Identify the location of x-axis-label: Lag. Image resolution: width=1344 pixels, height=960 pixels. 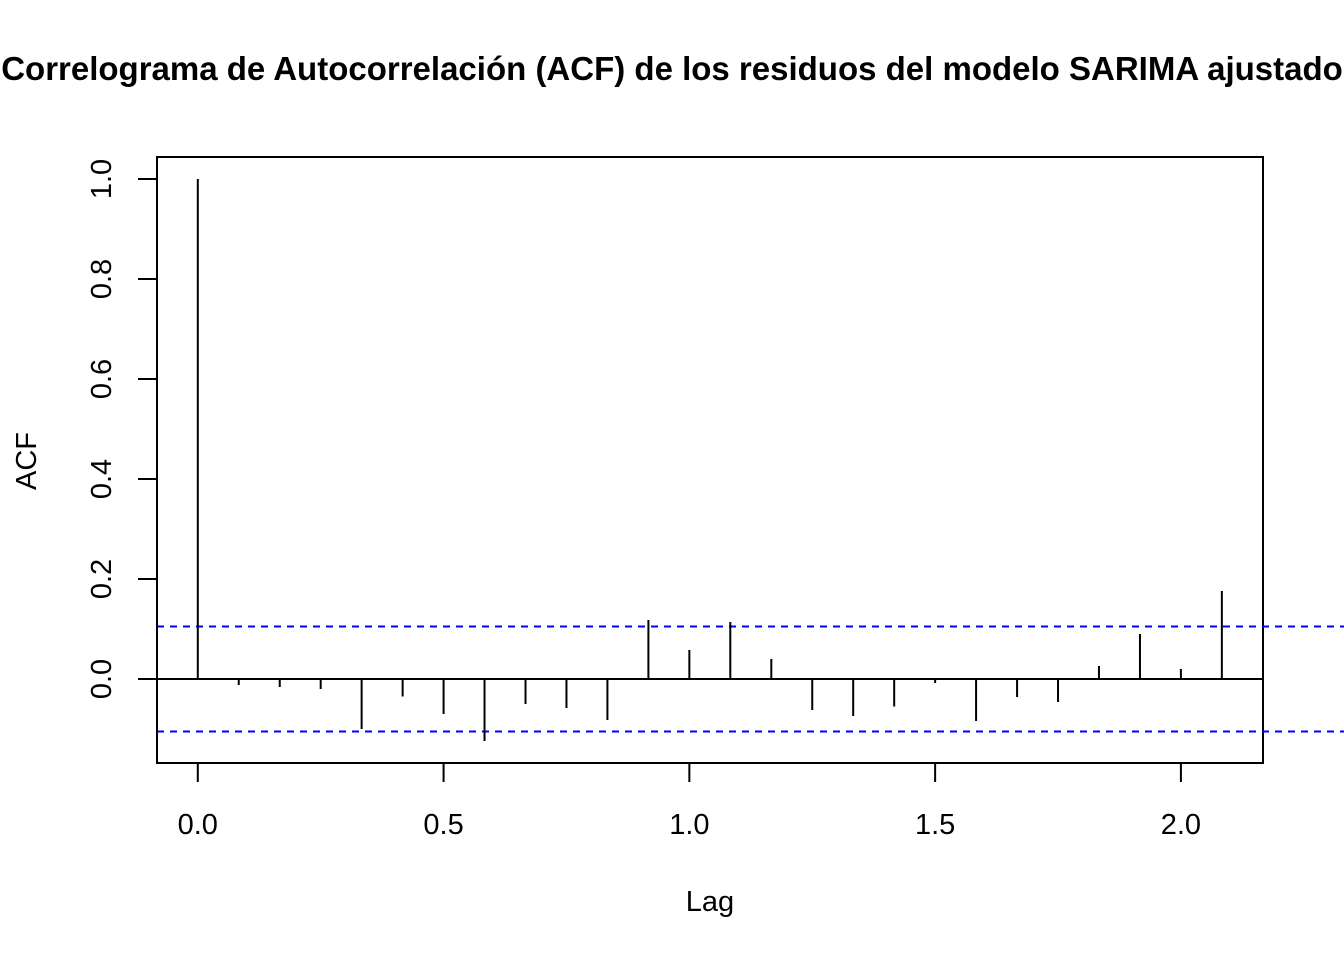
(710, 902).